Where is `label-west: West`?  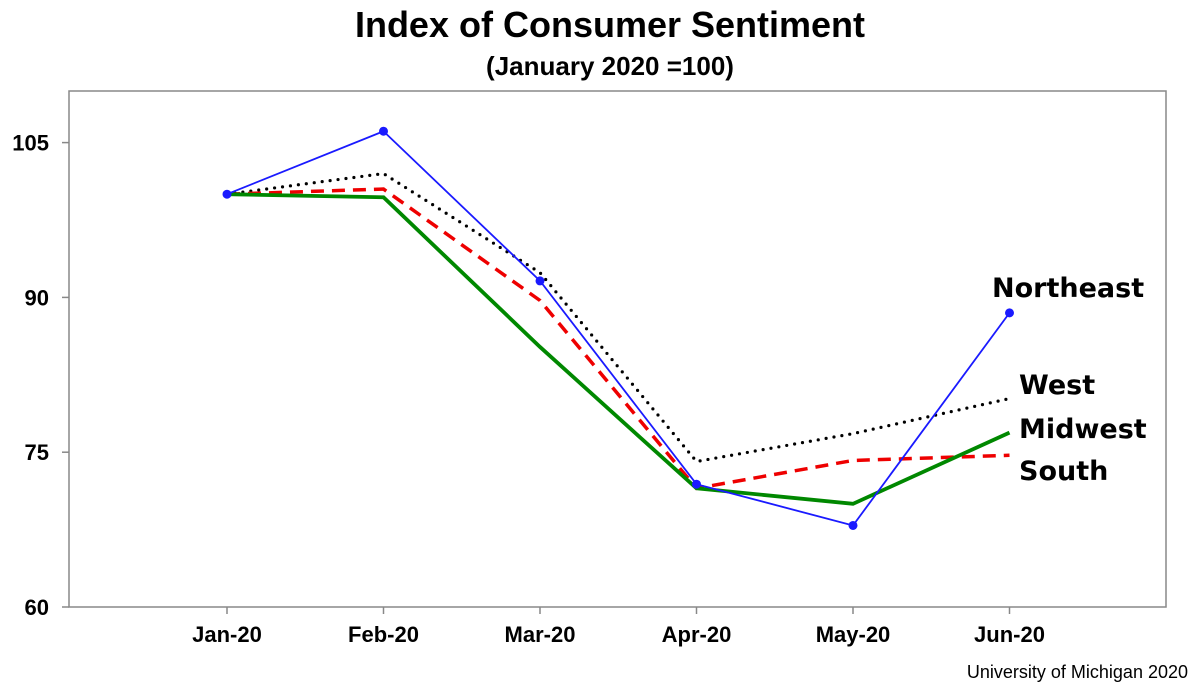 label-west: West is located at coordinates (1057, 385).